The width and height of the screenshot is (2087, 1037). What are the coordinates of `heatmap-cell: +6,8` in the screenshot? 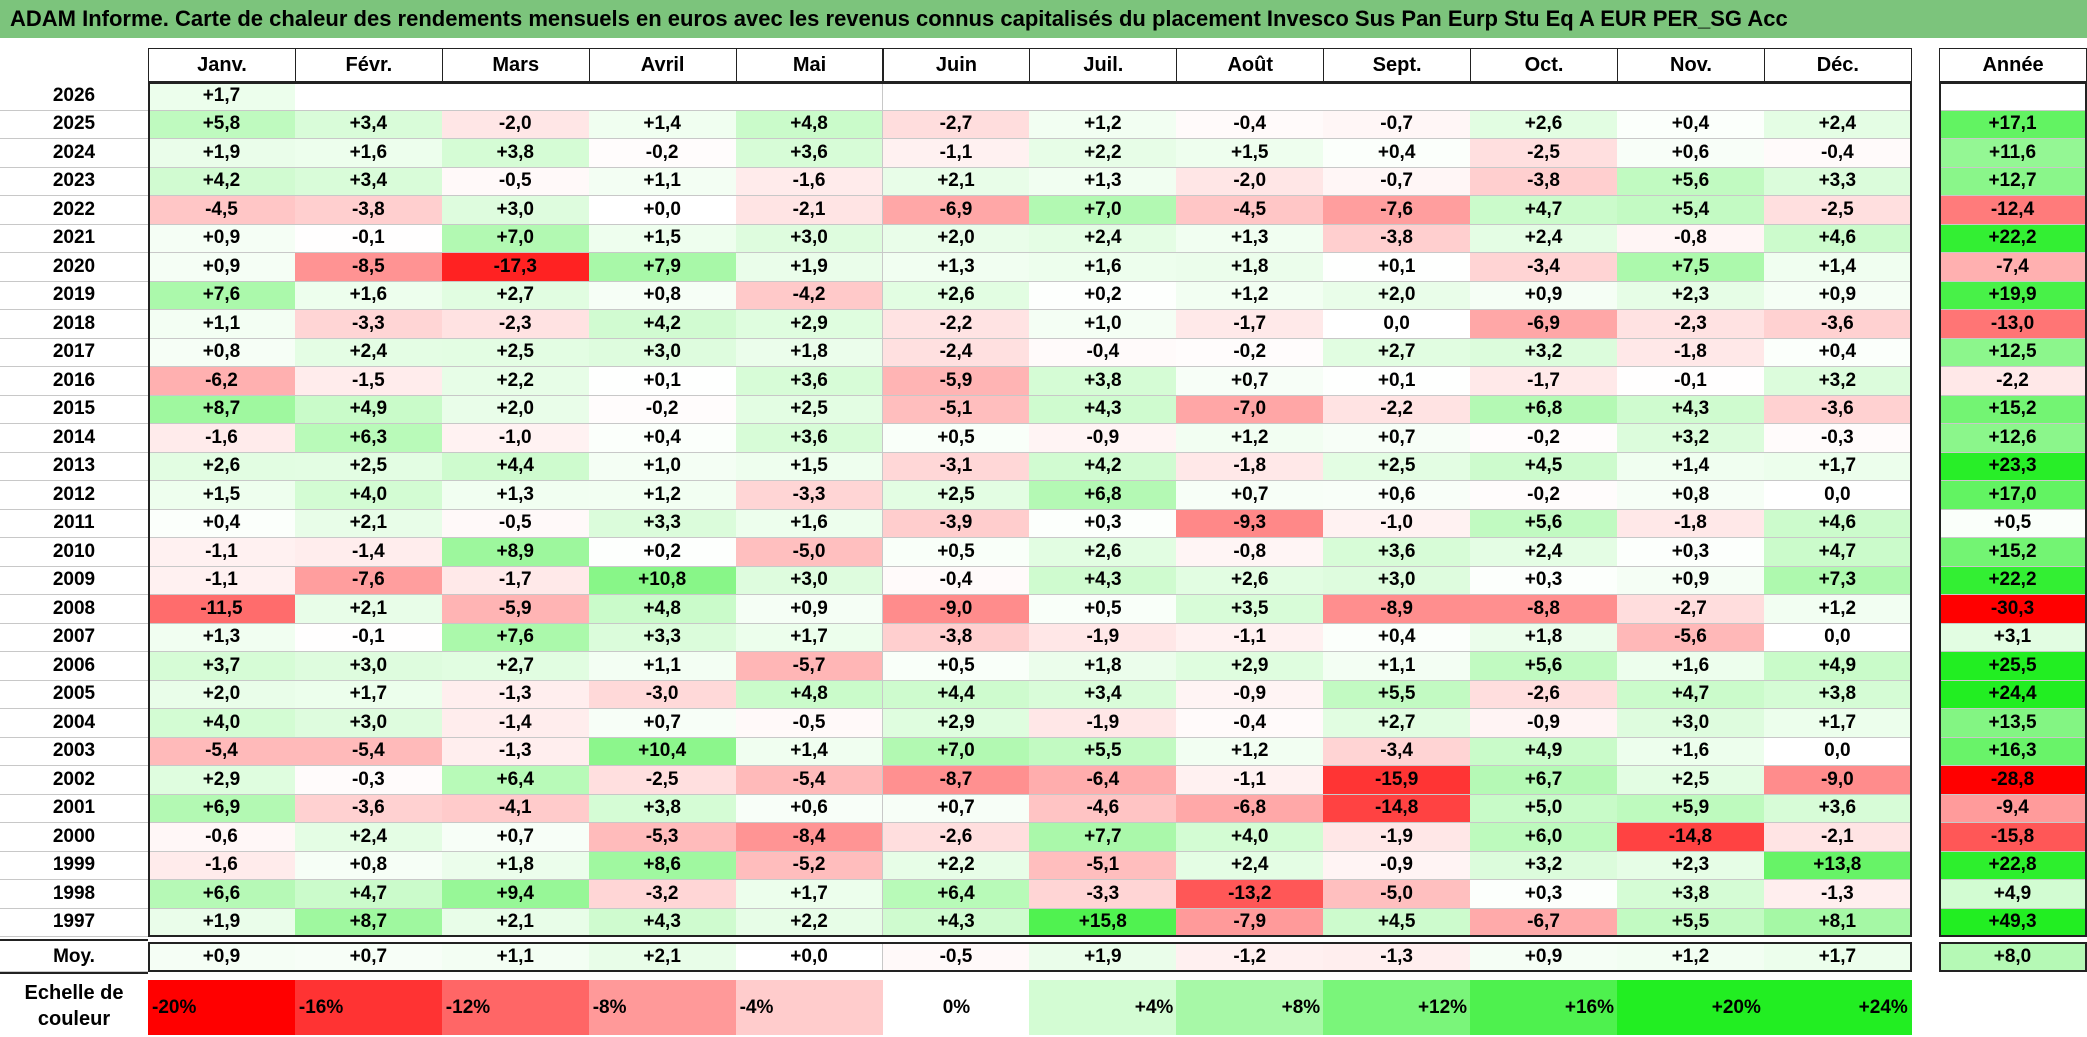 It's located at (1544, 409).